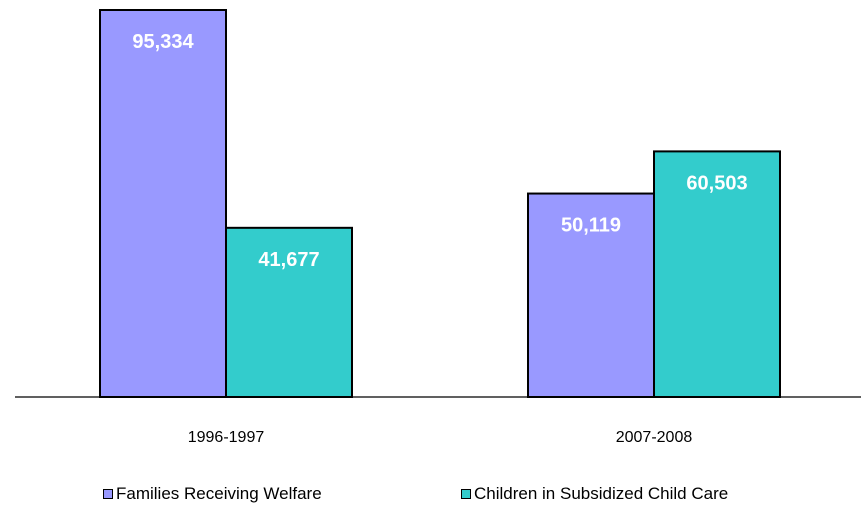  Describe the element at coordinates (440, 437) in the screenshot. I see `category-labels: 1996-1997 2007-2008` at that location.